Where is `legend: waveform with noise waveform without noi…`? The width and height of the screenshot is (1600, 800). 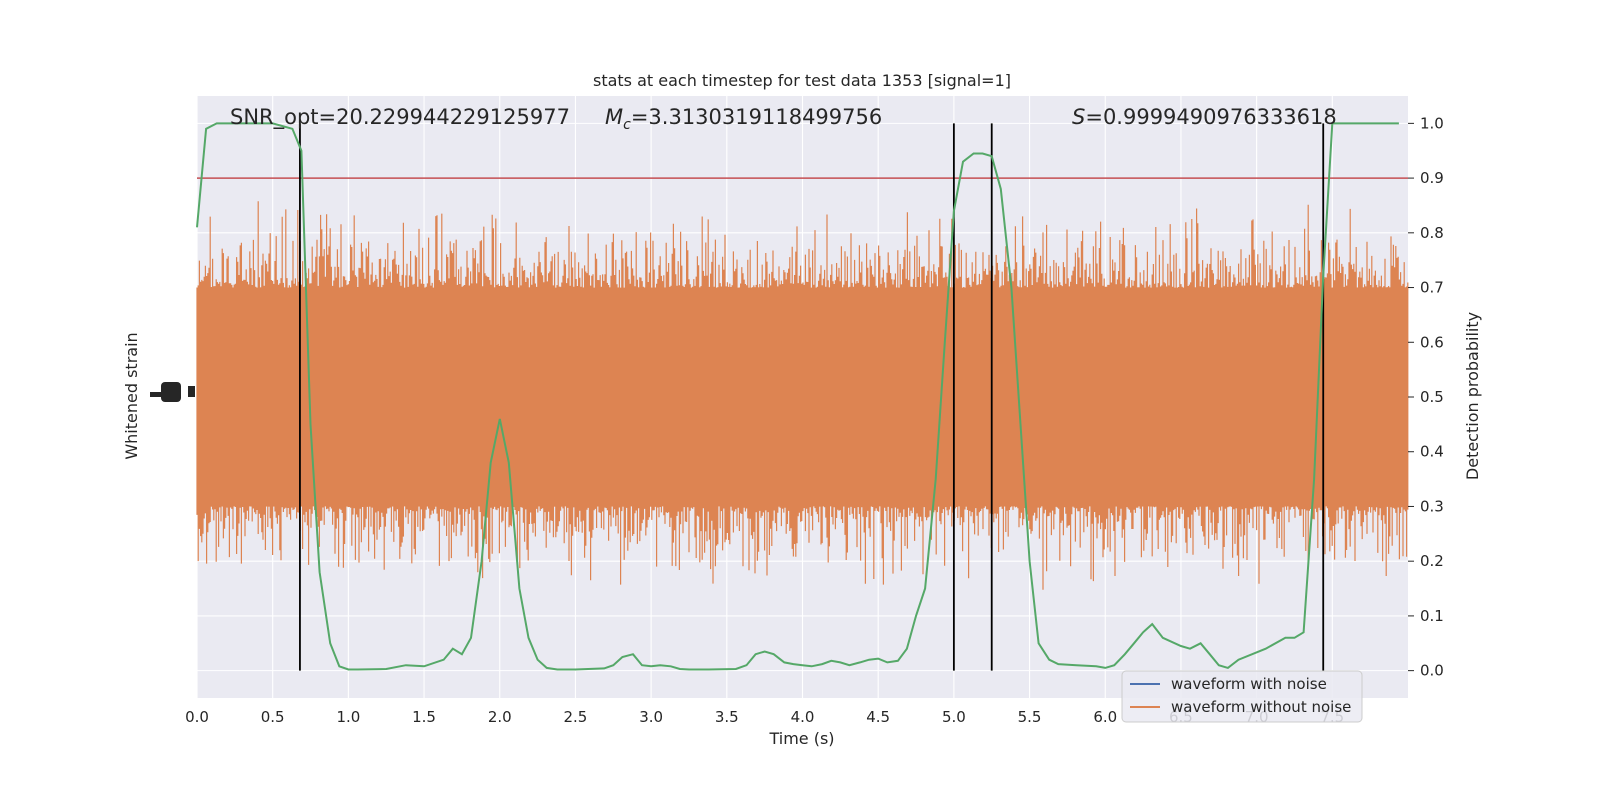 legend: waveform with noise waveform without noi… is located at coordinates (1242, 696).